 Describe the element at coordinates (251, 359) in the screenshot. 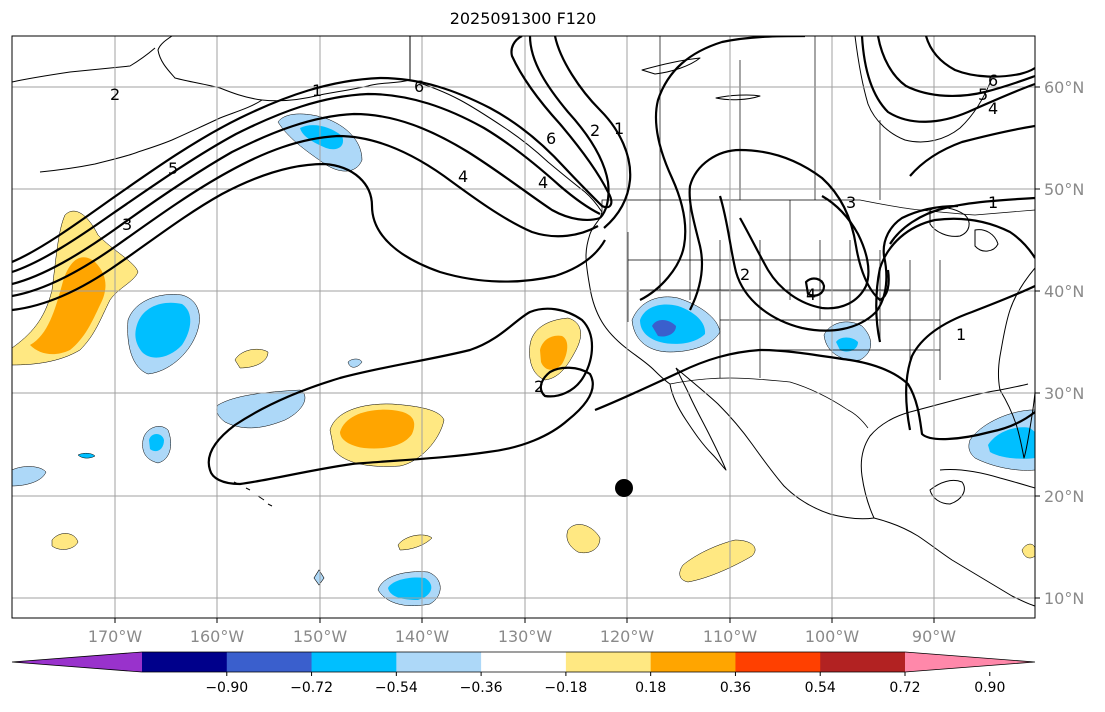

I see `anomaly-pos-small-a` at that location.